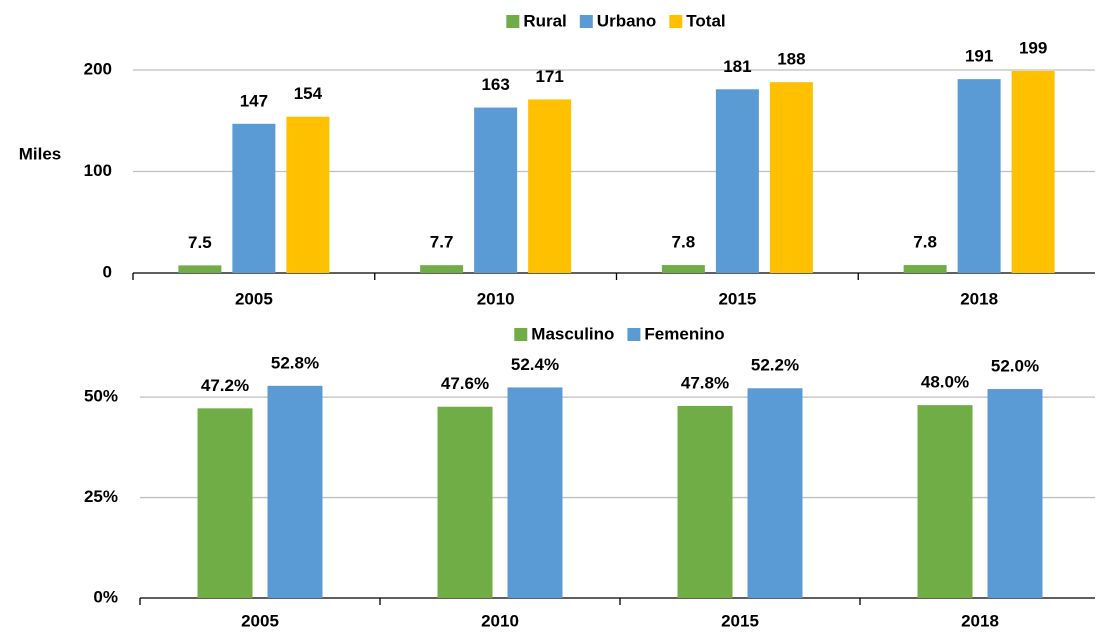 This screenshot has width=1110, height=633. Describe the element at coordinates (737, 66) in the screenshot. I see `data-label: 181` at that location.